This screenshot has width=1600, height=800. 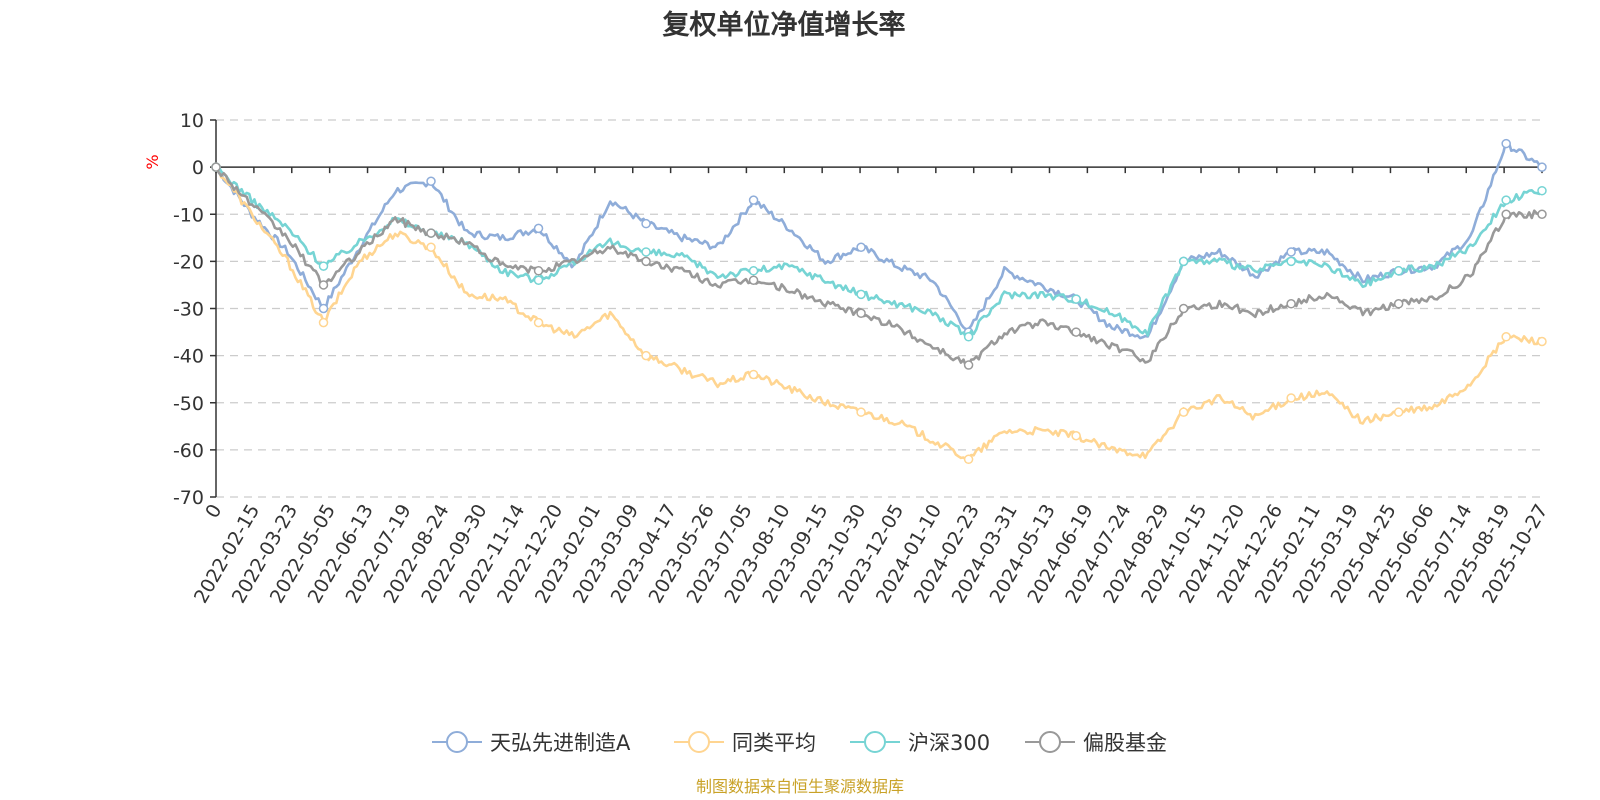 What do you see at coordinates (213, 511) in the screenshot?
I see `x-tick-label: 0` at bounding box center [213, 511].